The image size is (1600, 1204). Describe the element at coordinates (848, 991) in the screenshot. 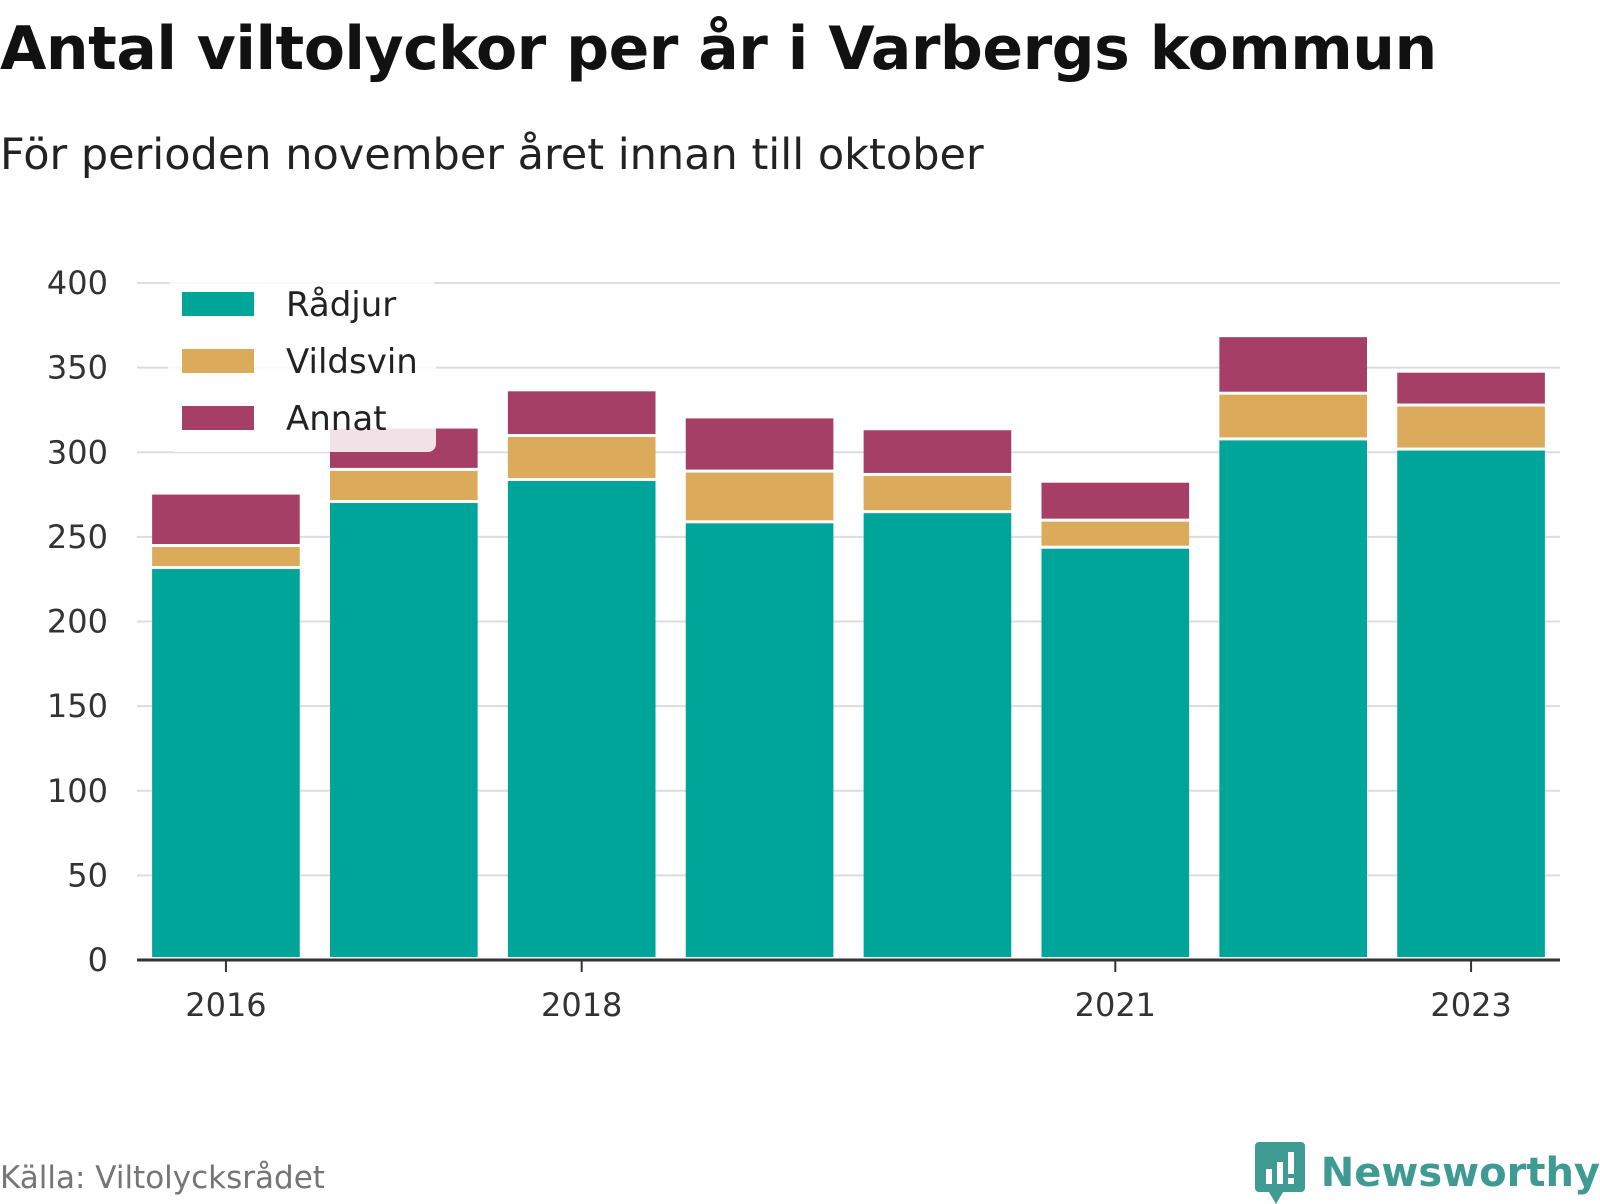

I see `x-axis: 2016 2018 2021 2023` at that location.